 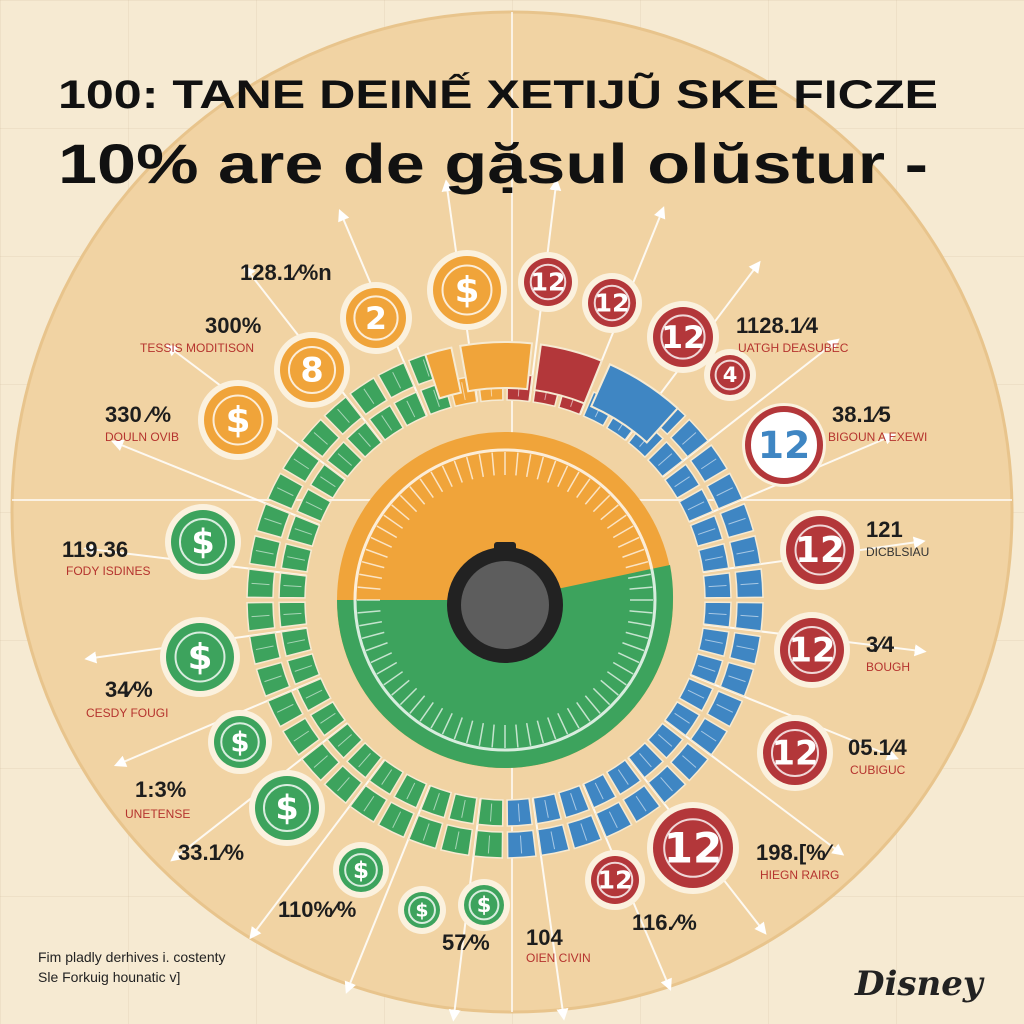 I want to click on inner-pie-green, so click(x=505, y=666).